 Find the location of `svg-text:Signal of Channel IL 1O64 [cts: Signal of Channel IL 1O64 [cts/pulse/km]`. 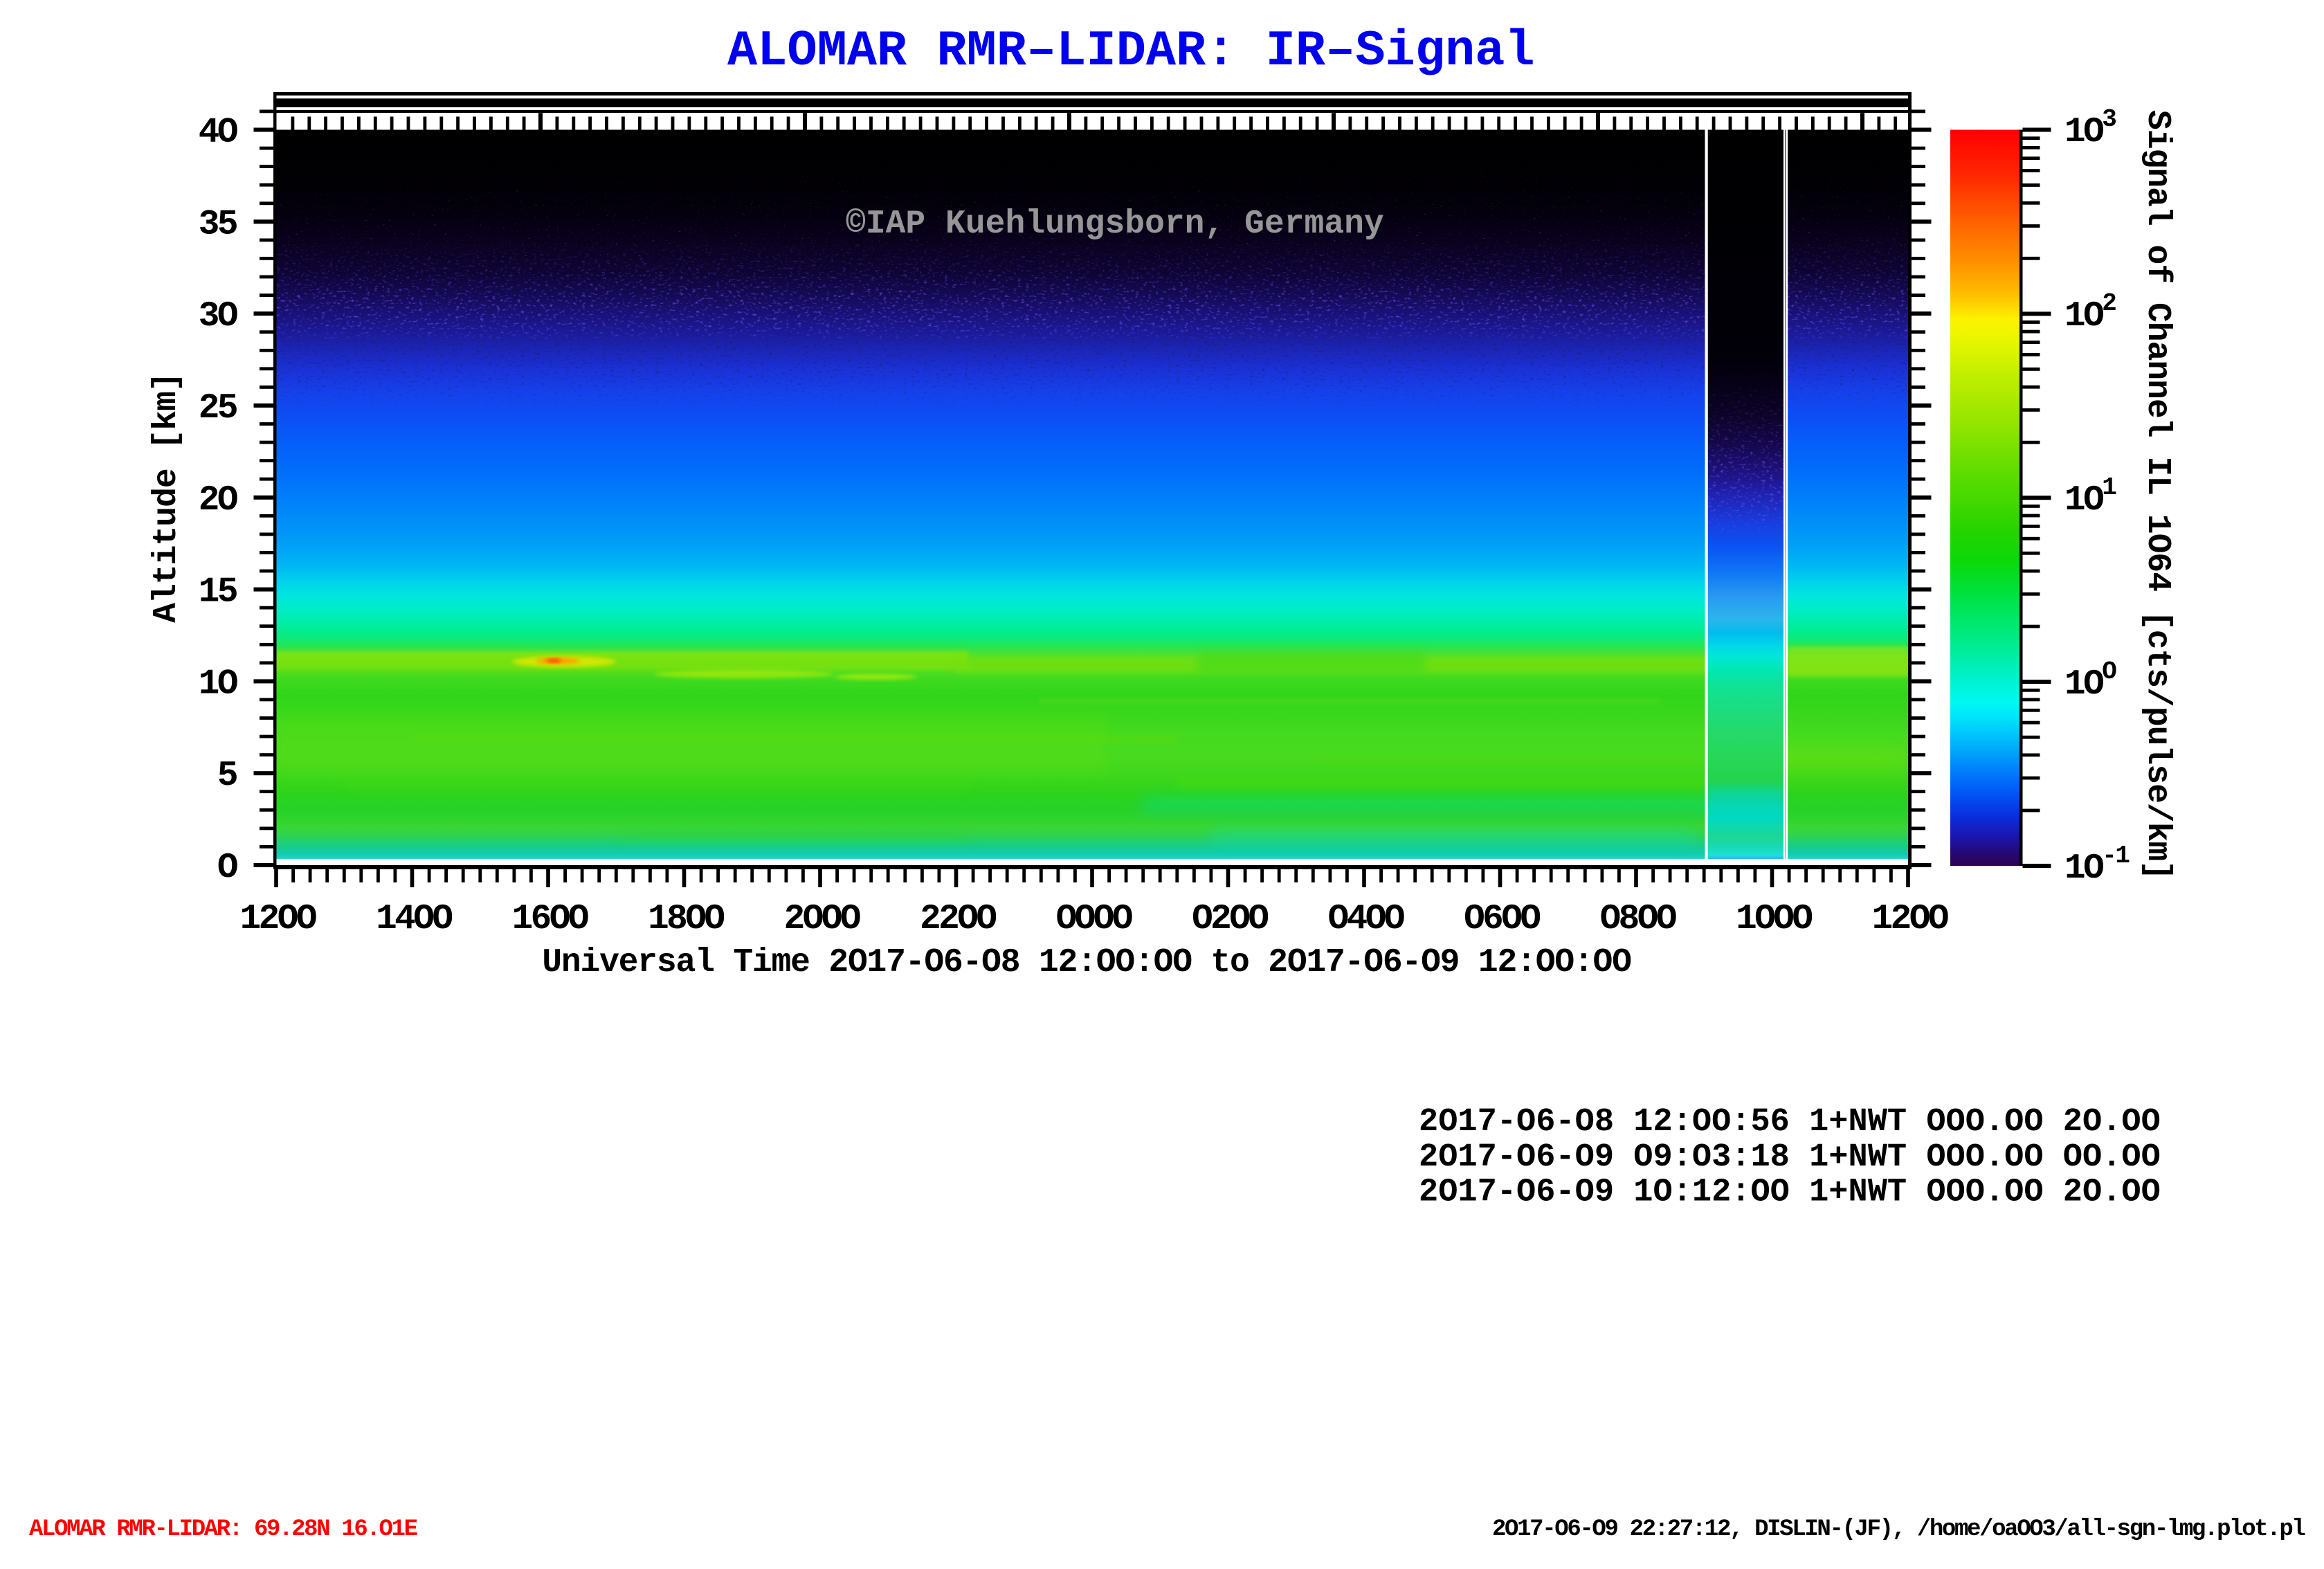

svg-text:Signal of Channel IL 1O64 [cts: Signal of Channel IL 1O64 [cts/pulse/km] is located at coordinates (2157, 495).